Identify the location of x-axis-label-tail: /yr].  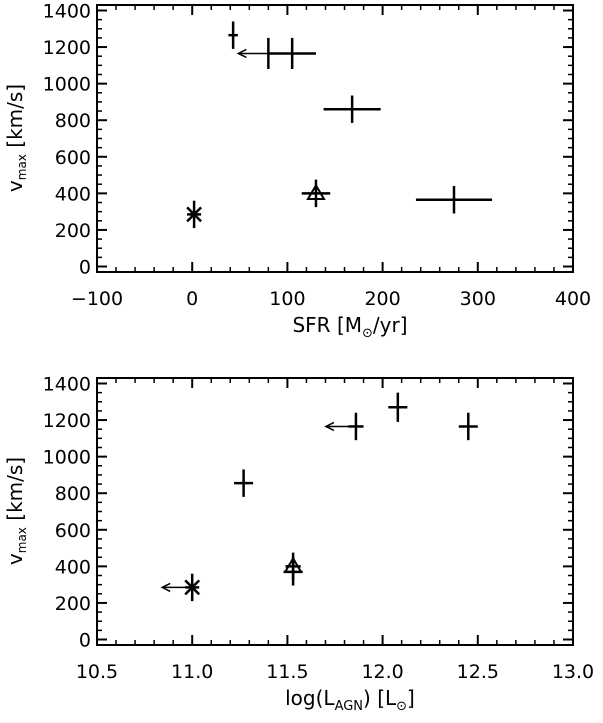
(390, 325).